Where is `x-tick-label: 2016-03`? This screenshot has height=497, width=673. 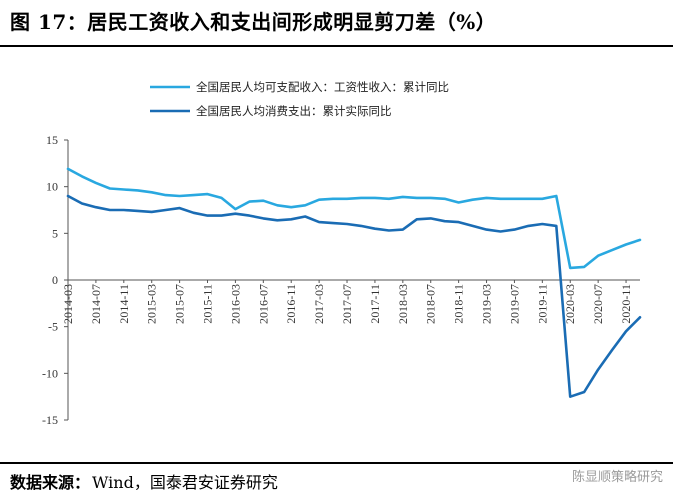 x-tick-label: 2016-03 is located at coordinates (235, 304).